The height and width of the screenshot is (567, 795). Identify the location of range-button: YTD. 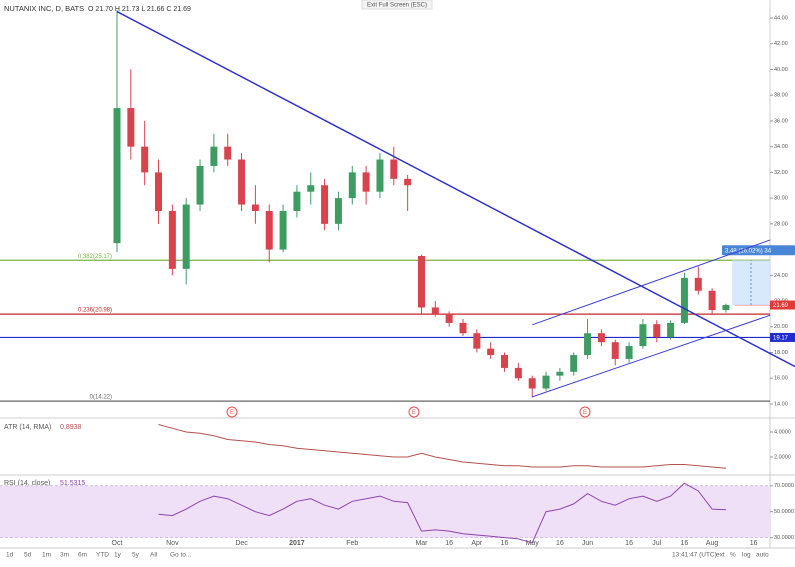
(102, 555).